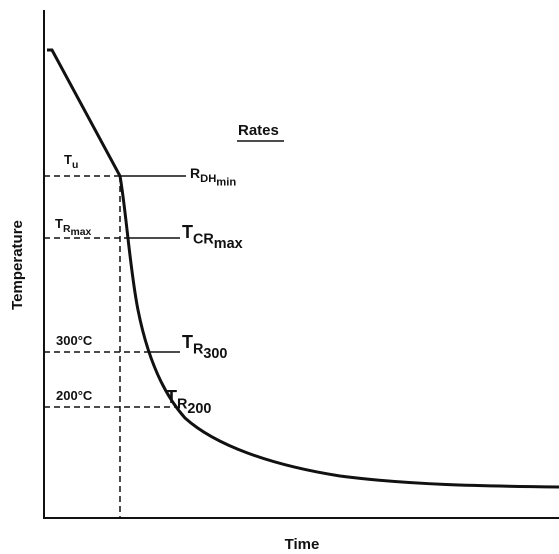 The image size is (559, 554). I want to click on rate-label: TR300, so click(204, 347).